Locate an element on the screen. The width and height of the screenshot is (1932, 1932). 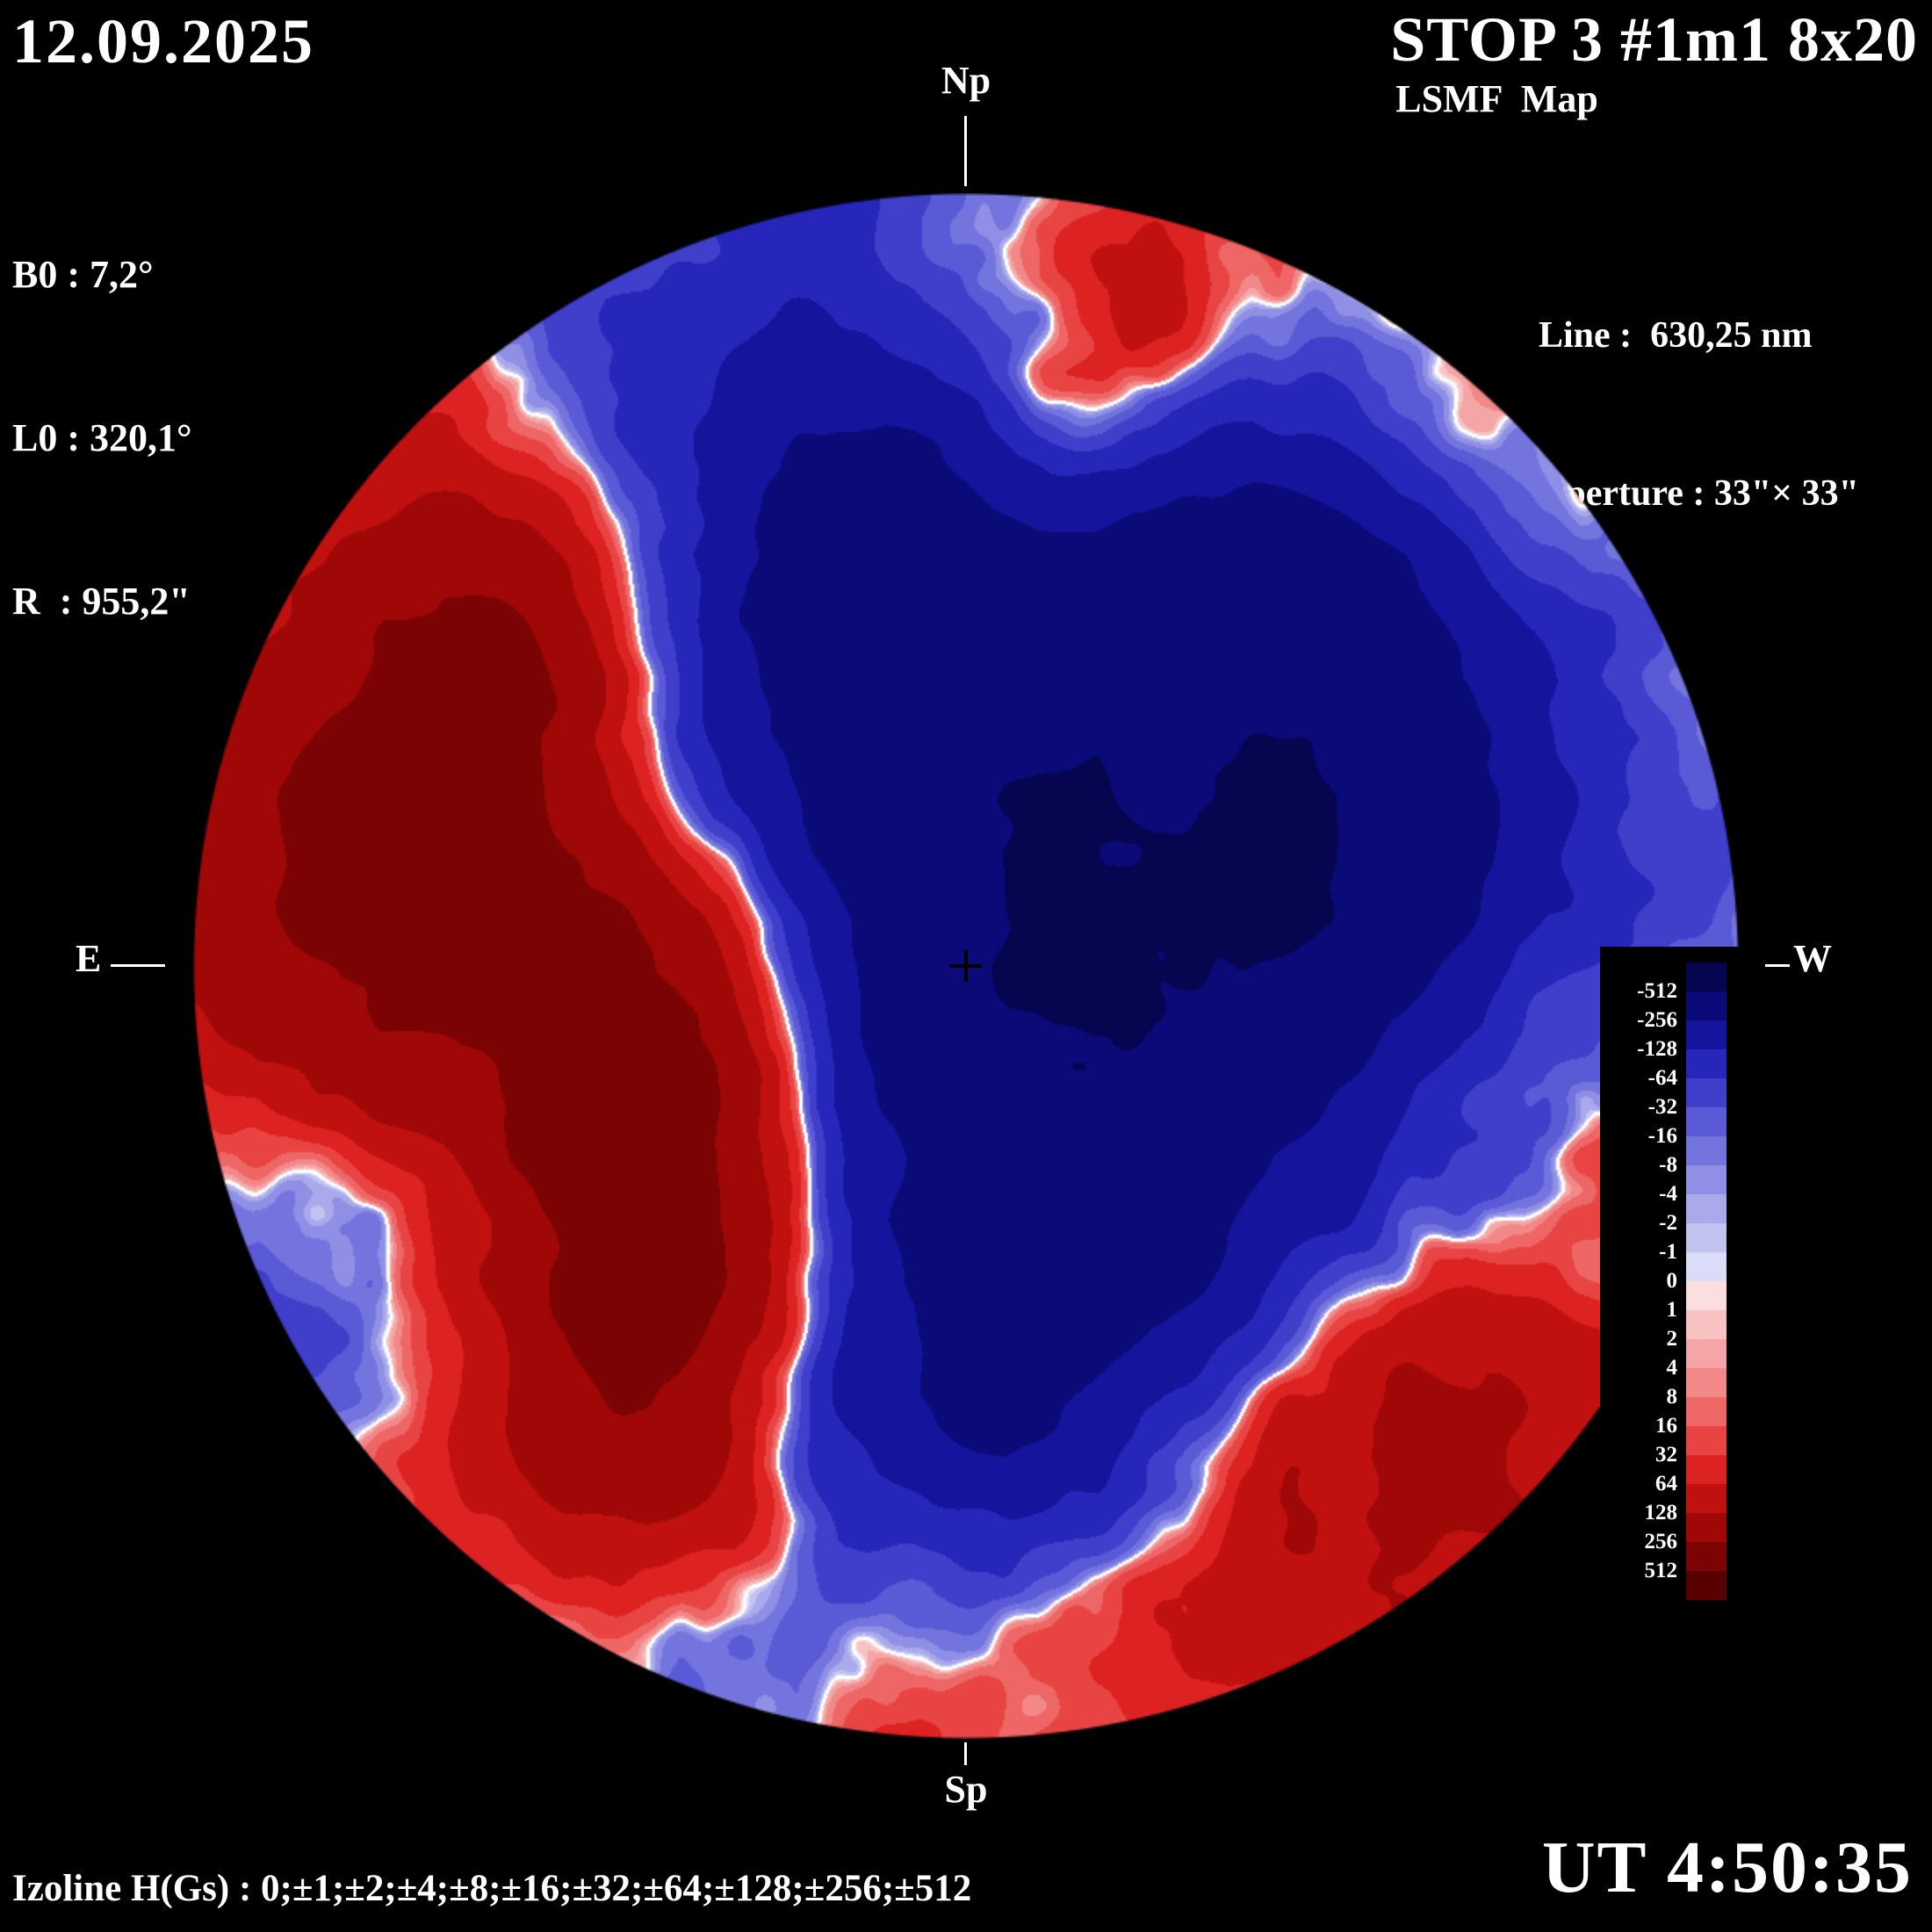
compass-west-label: W is located at coordinates (1812, 959).